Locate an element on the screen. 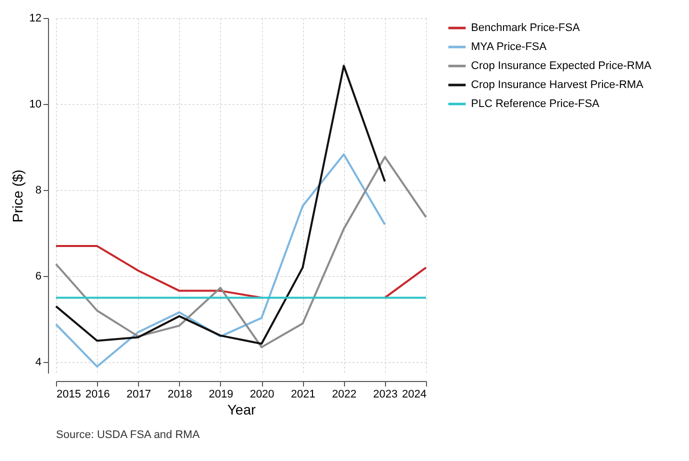  x-axis-title: Year is located at coordinates (241, 410).